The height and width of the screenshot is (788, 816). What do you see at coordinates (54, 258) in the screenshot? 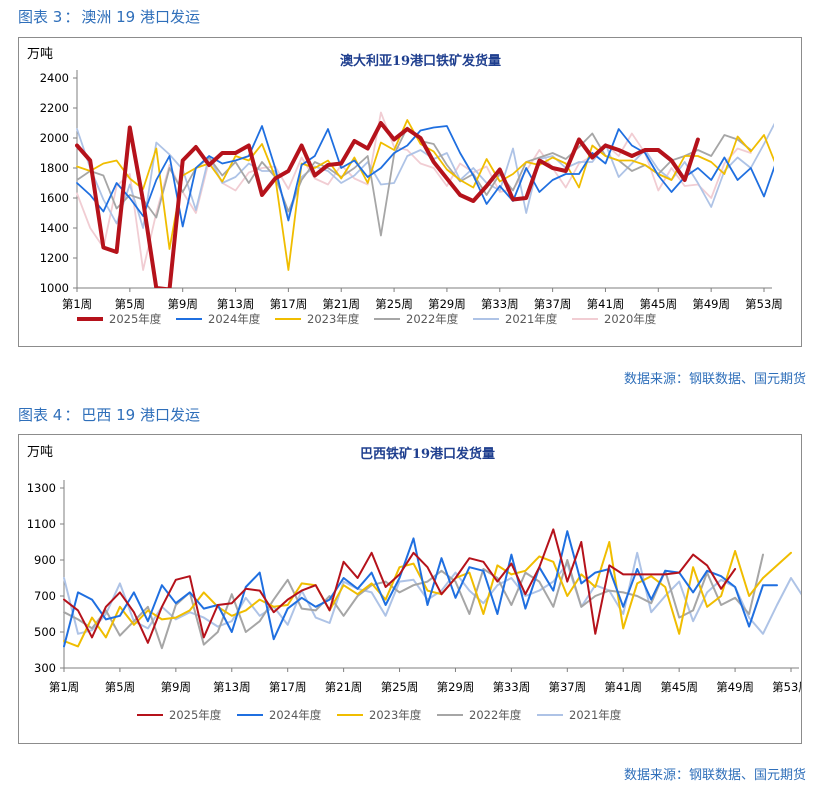
I see `y-tick-label: 1200` at bounding box center [54, 258].